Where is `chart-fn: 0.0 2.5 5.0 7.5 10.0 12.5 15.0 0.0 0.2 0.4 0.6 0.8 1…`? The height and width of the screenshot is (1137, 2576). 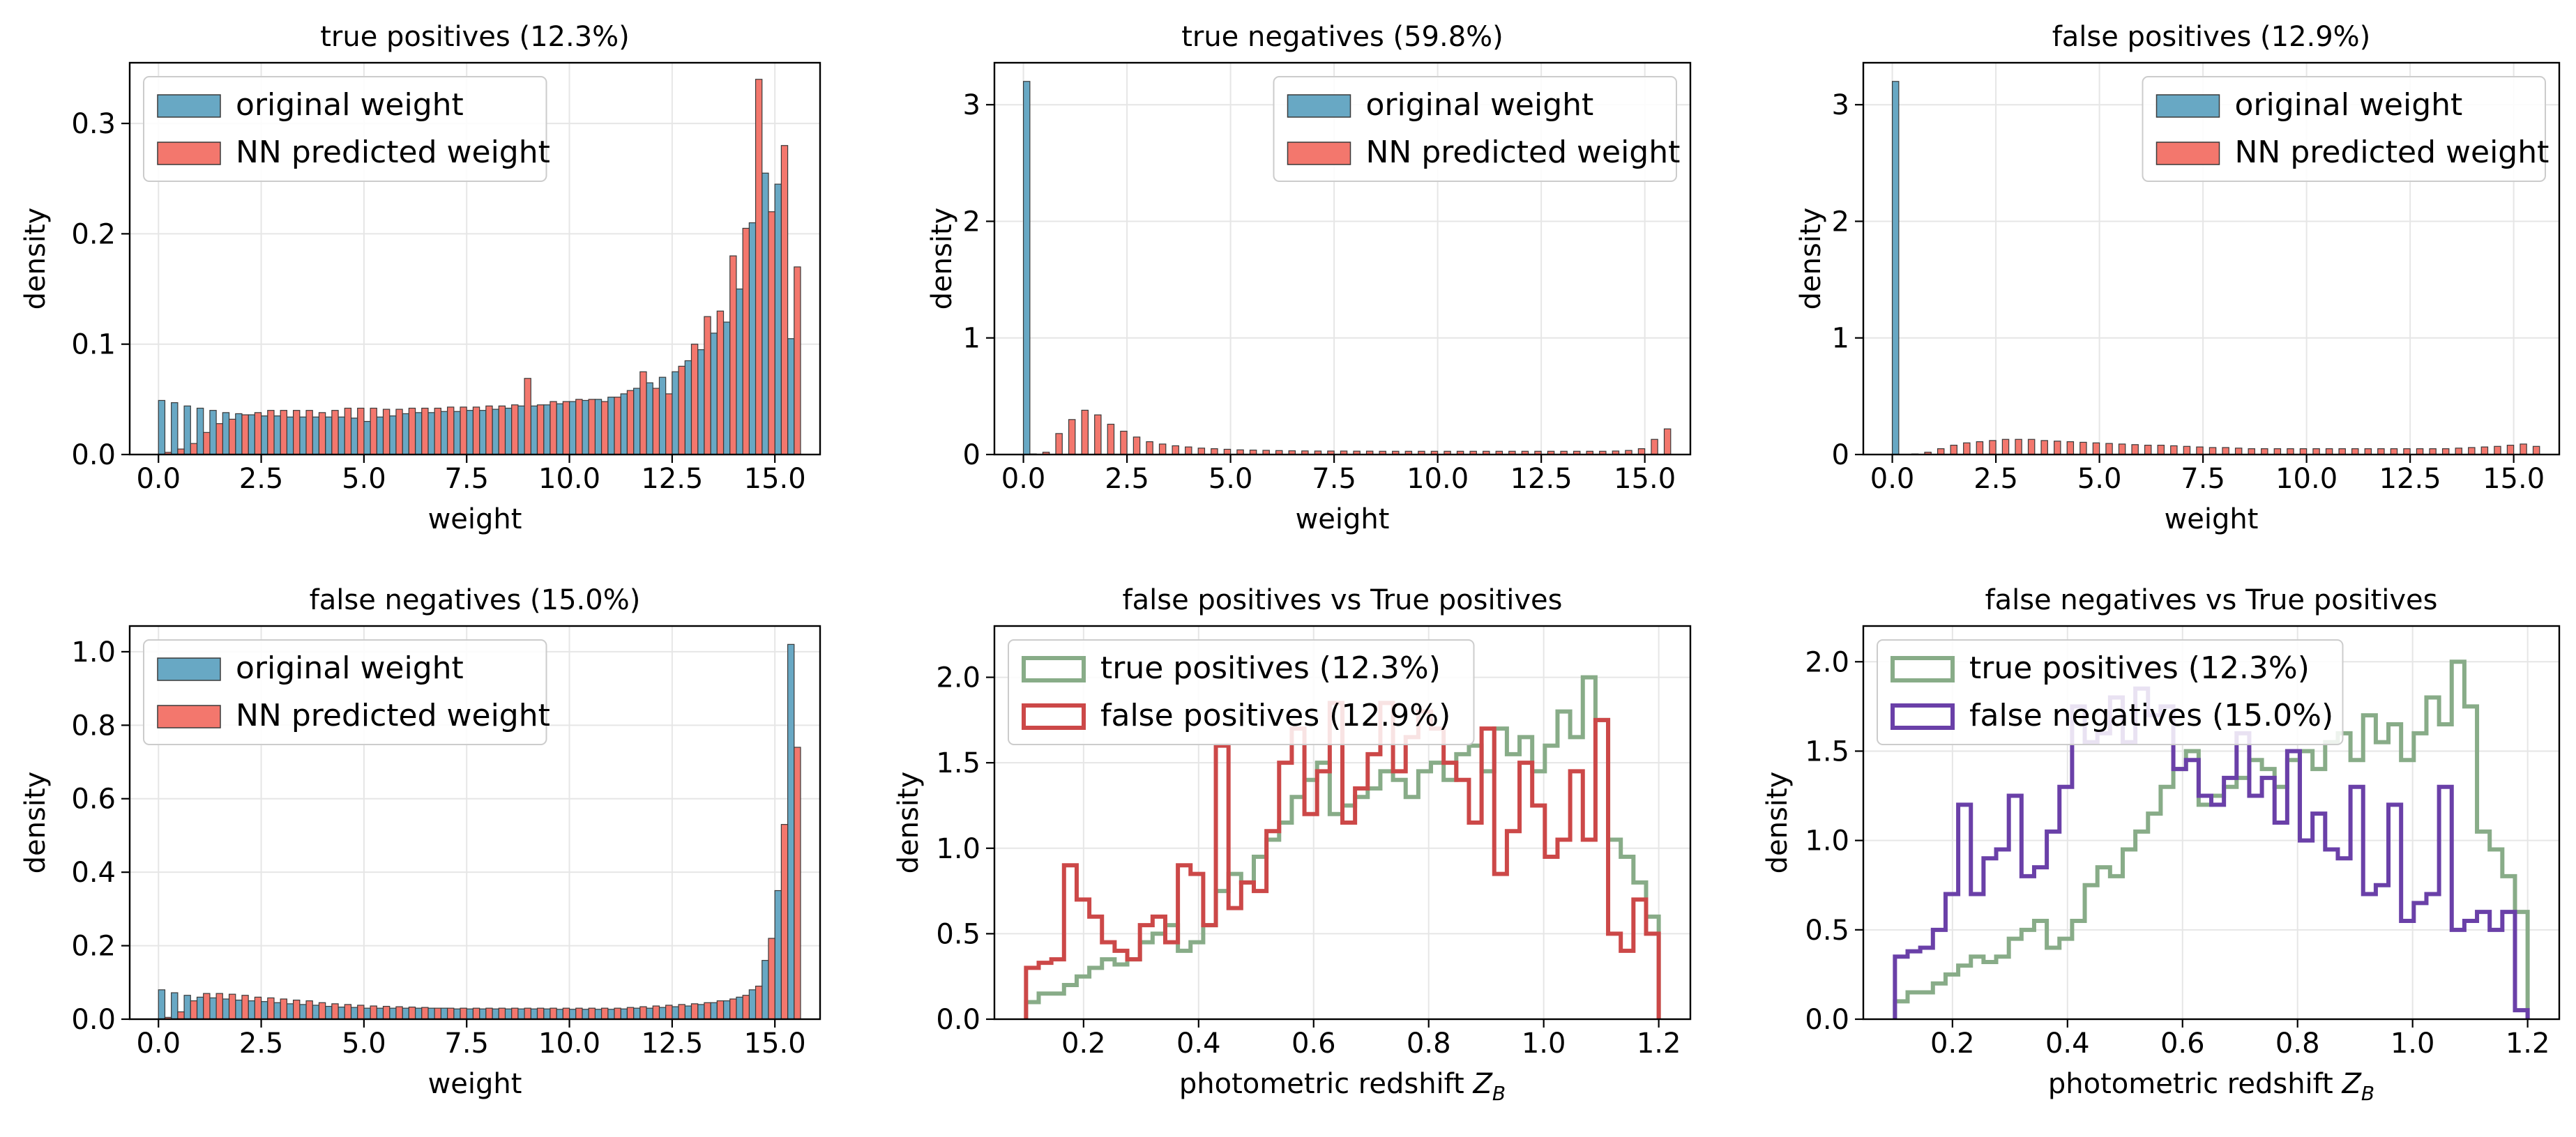
chart-fn: 0.0 2.5 5.0 7.5 10.0 12.5 15.0 0.0 0.2 0.4 0.6 0.8 1… is located at coordinates (420, 842).